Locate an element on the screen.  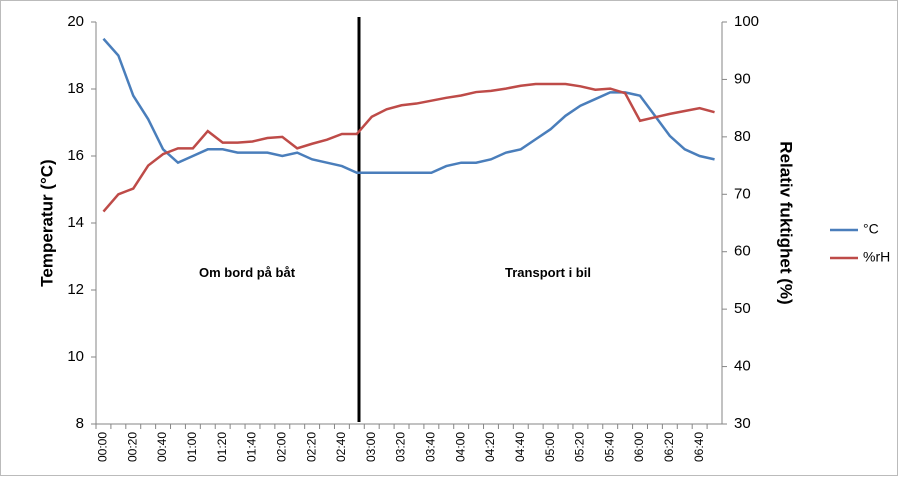
x-tick-label: 00:20 is located at coordinates (132, 447).